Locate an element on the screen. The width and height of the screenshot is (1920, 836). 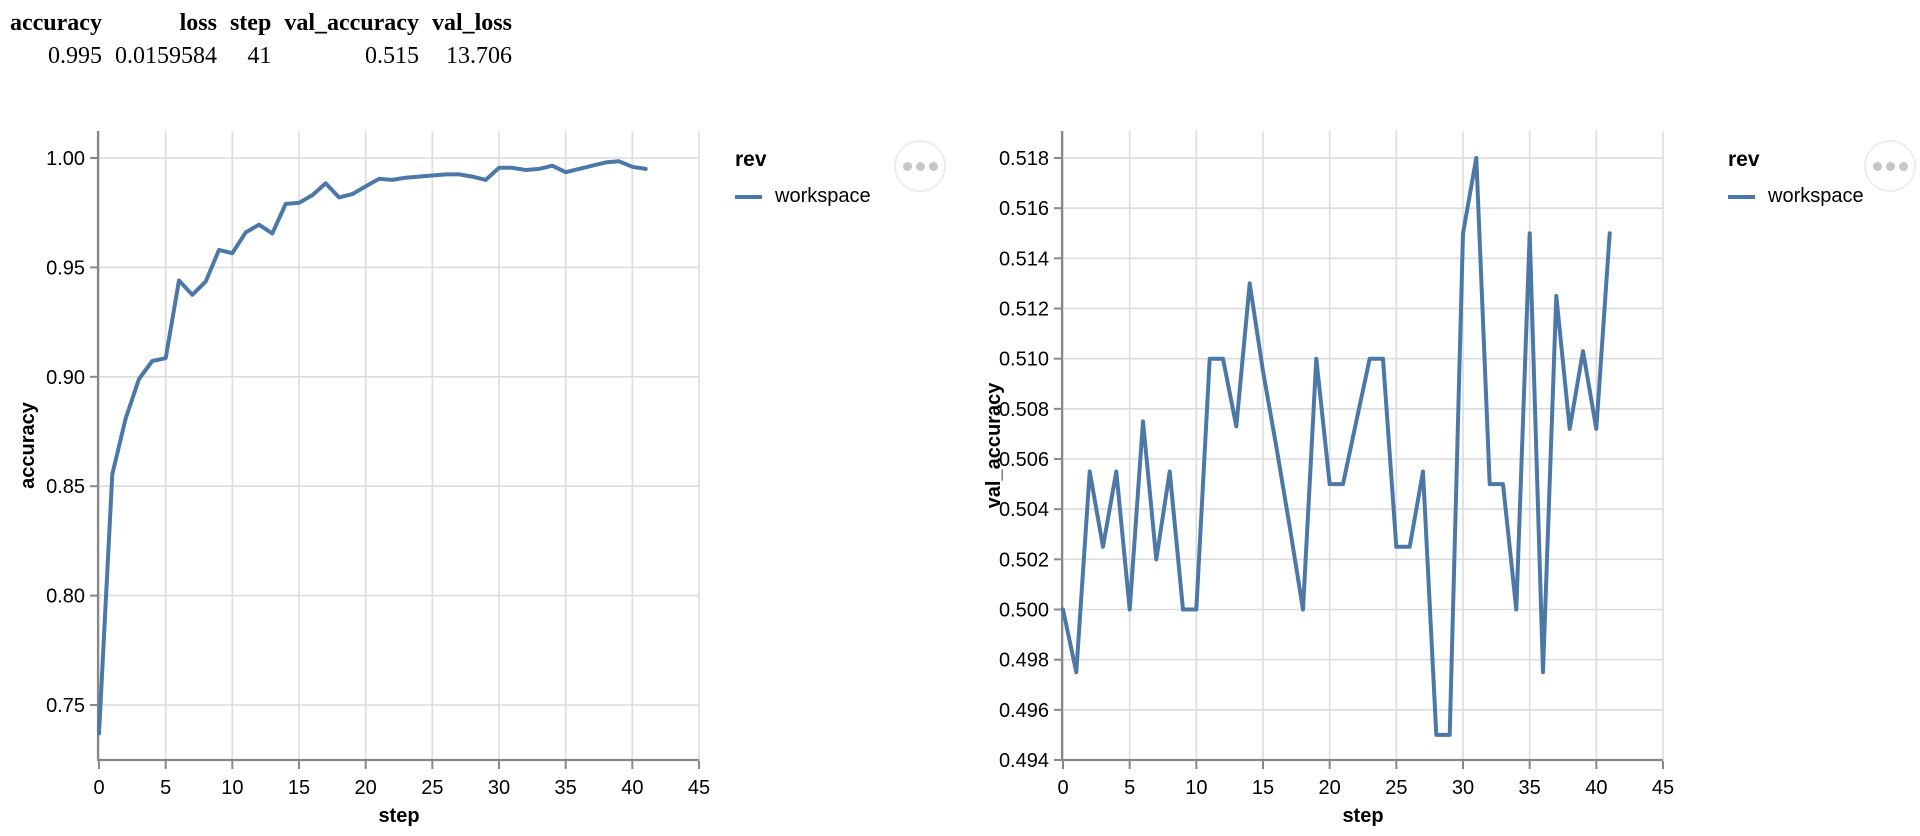
y-tick-label: 0.85 is located at coordinates (65, 487).